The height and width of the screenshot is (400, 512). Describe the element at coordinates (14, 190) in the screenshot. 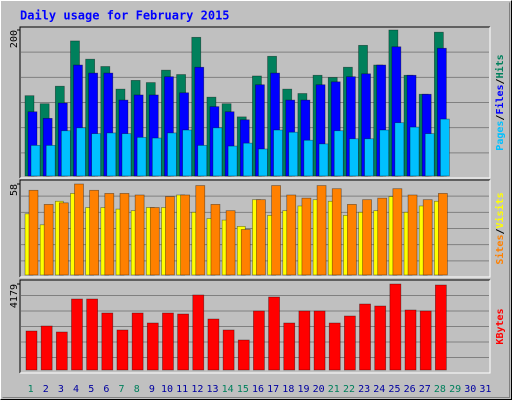

I see `y-tick-label: 58` at that location.